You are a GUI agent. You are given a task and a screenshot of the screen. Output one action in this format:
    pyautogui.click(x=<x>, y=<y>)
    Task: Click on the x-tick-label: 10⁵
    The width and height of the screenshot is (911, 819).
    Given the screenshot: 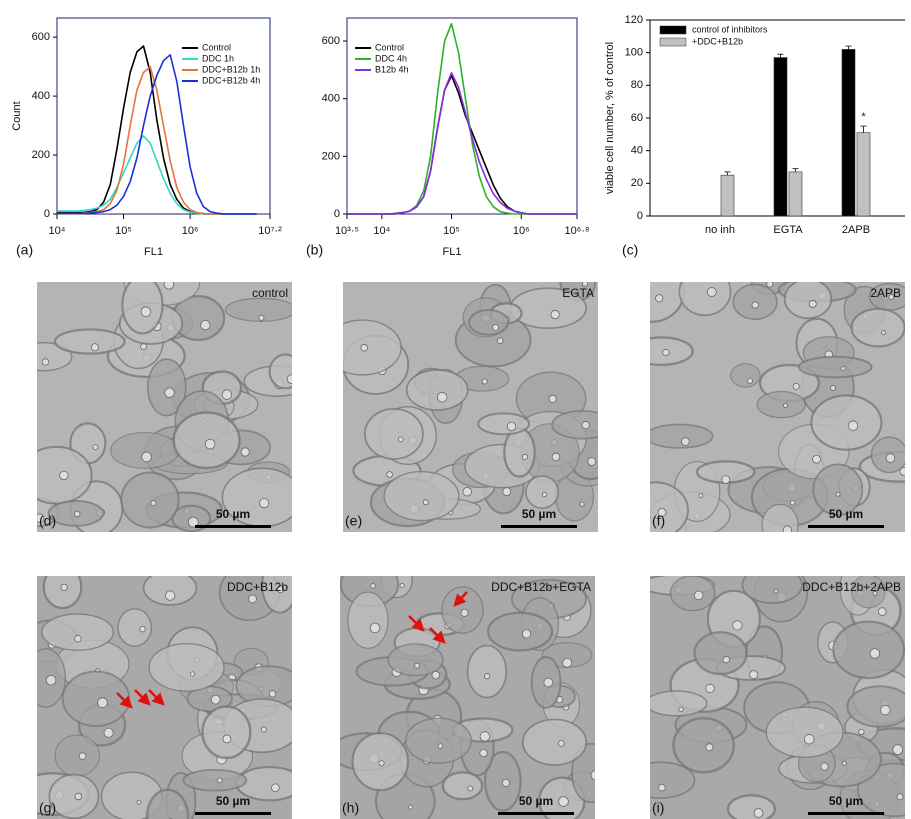 What is the action you would take?
    pyautogui.click(x=451, y=231)
    